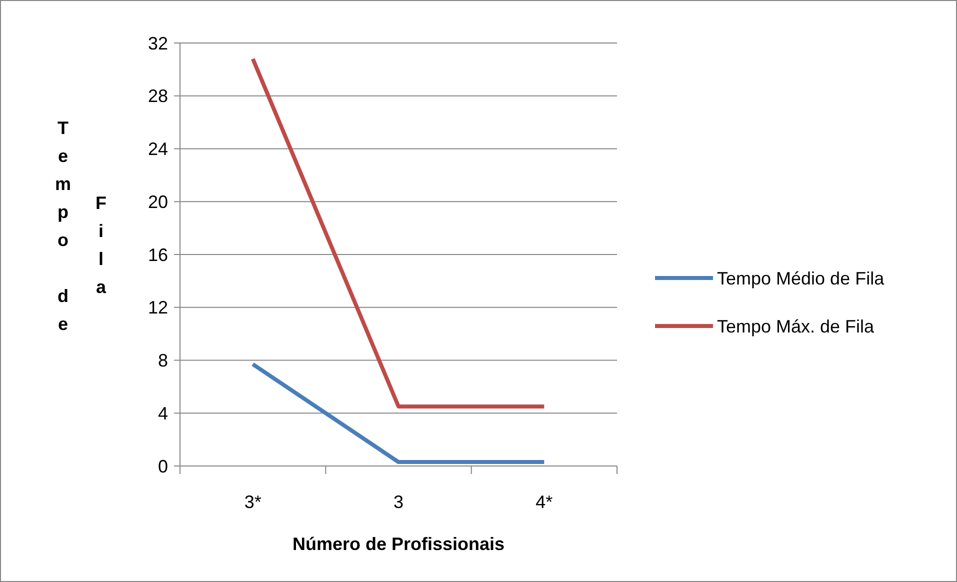 This screenshot has height=582, width=957. I want to click on y-axis-title: Tempo de Fila, so click(82, 230).